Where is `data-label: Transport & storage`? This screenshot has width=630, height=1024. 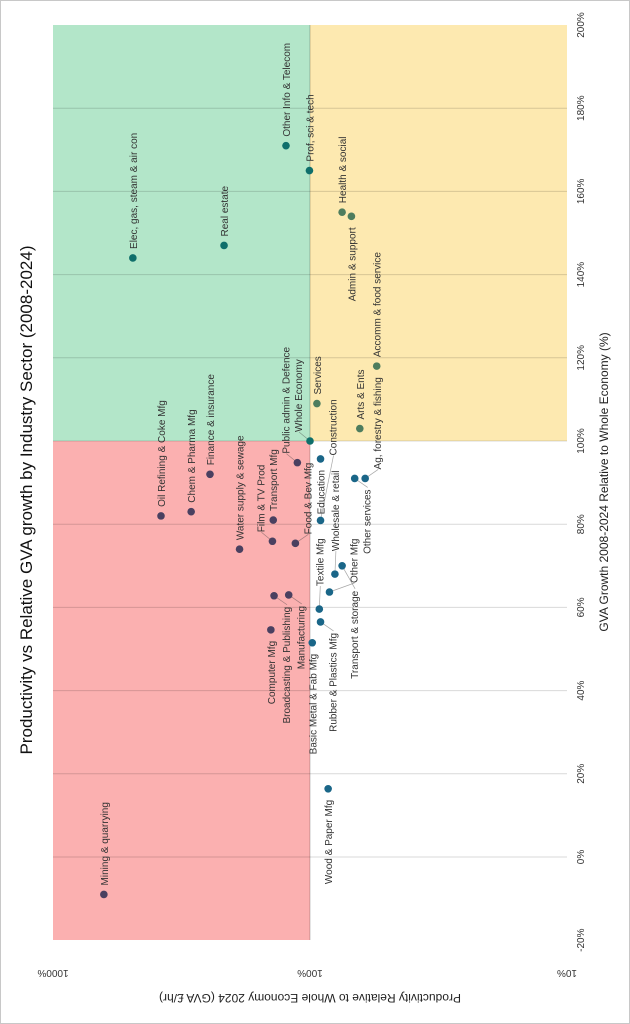 data-label: Transport & storage is located at coordinates (355, 634).